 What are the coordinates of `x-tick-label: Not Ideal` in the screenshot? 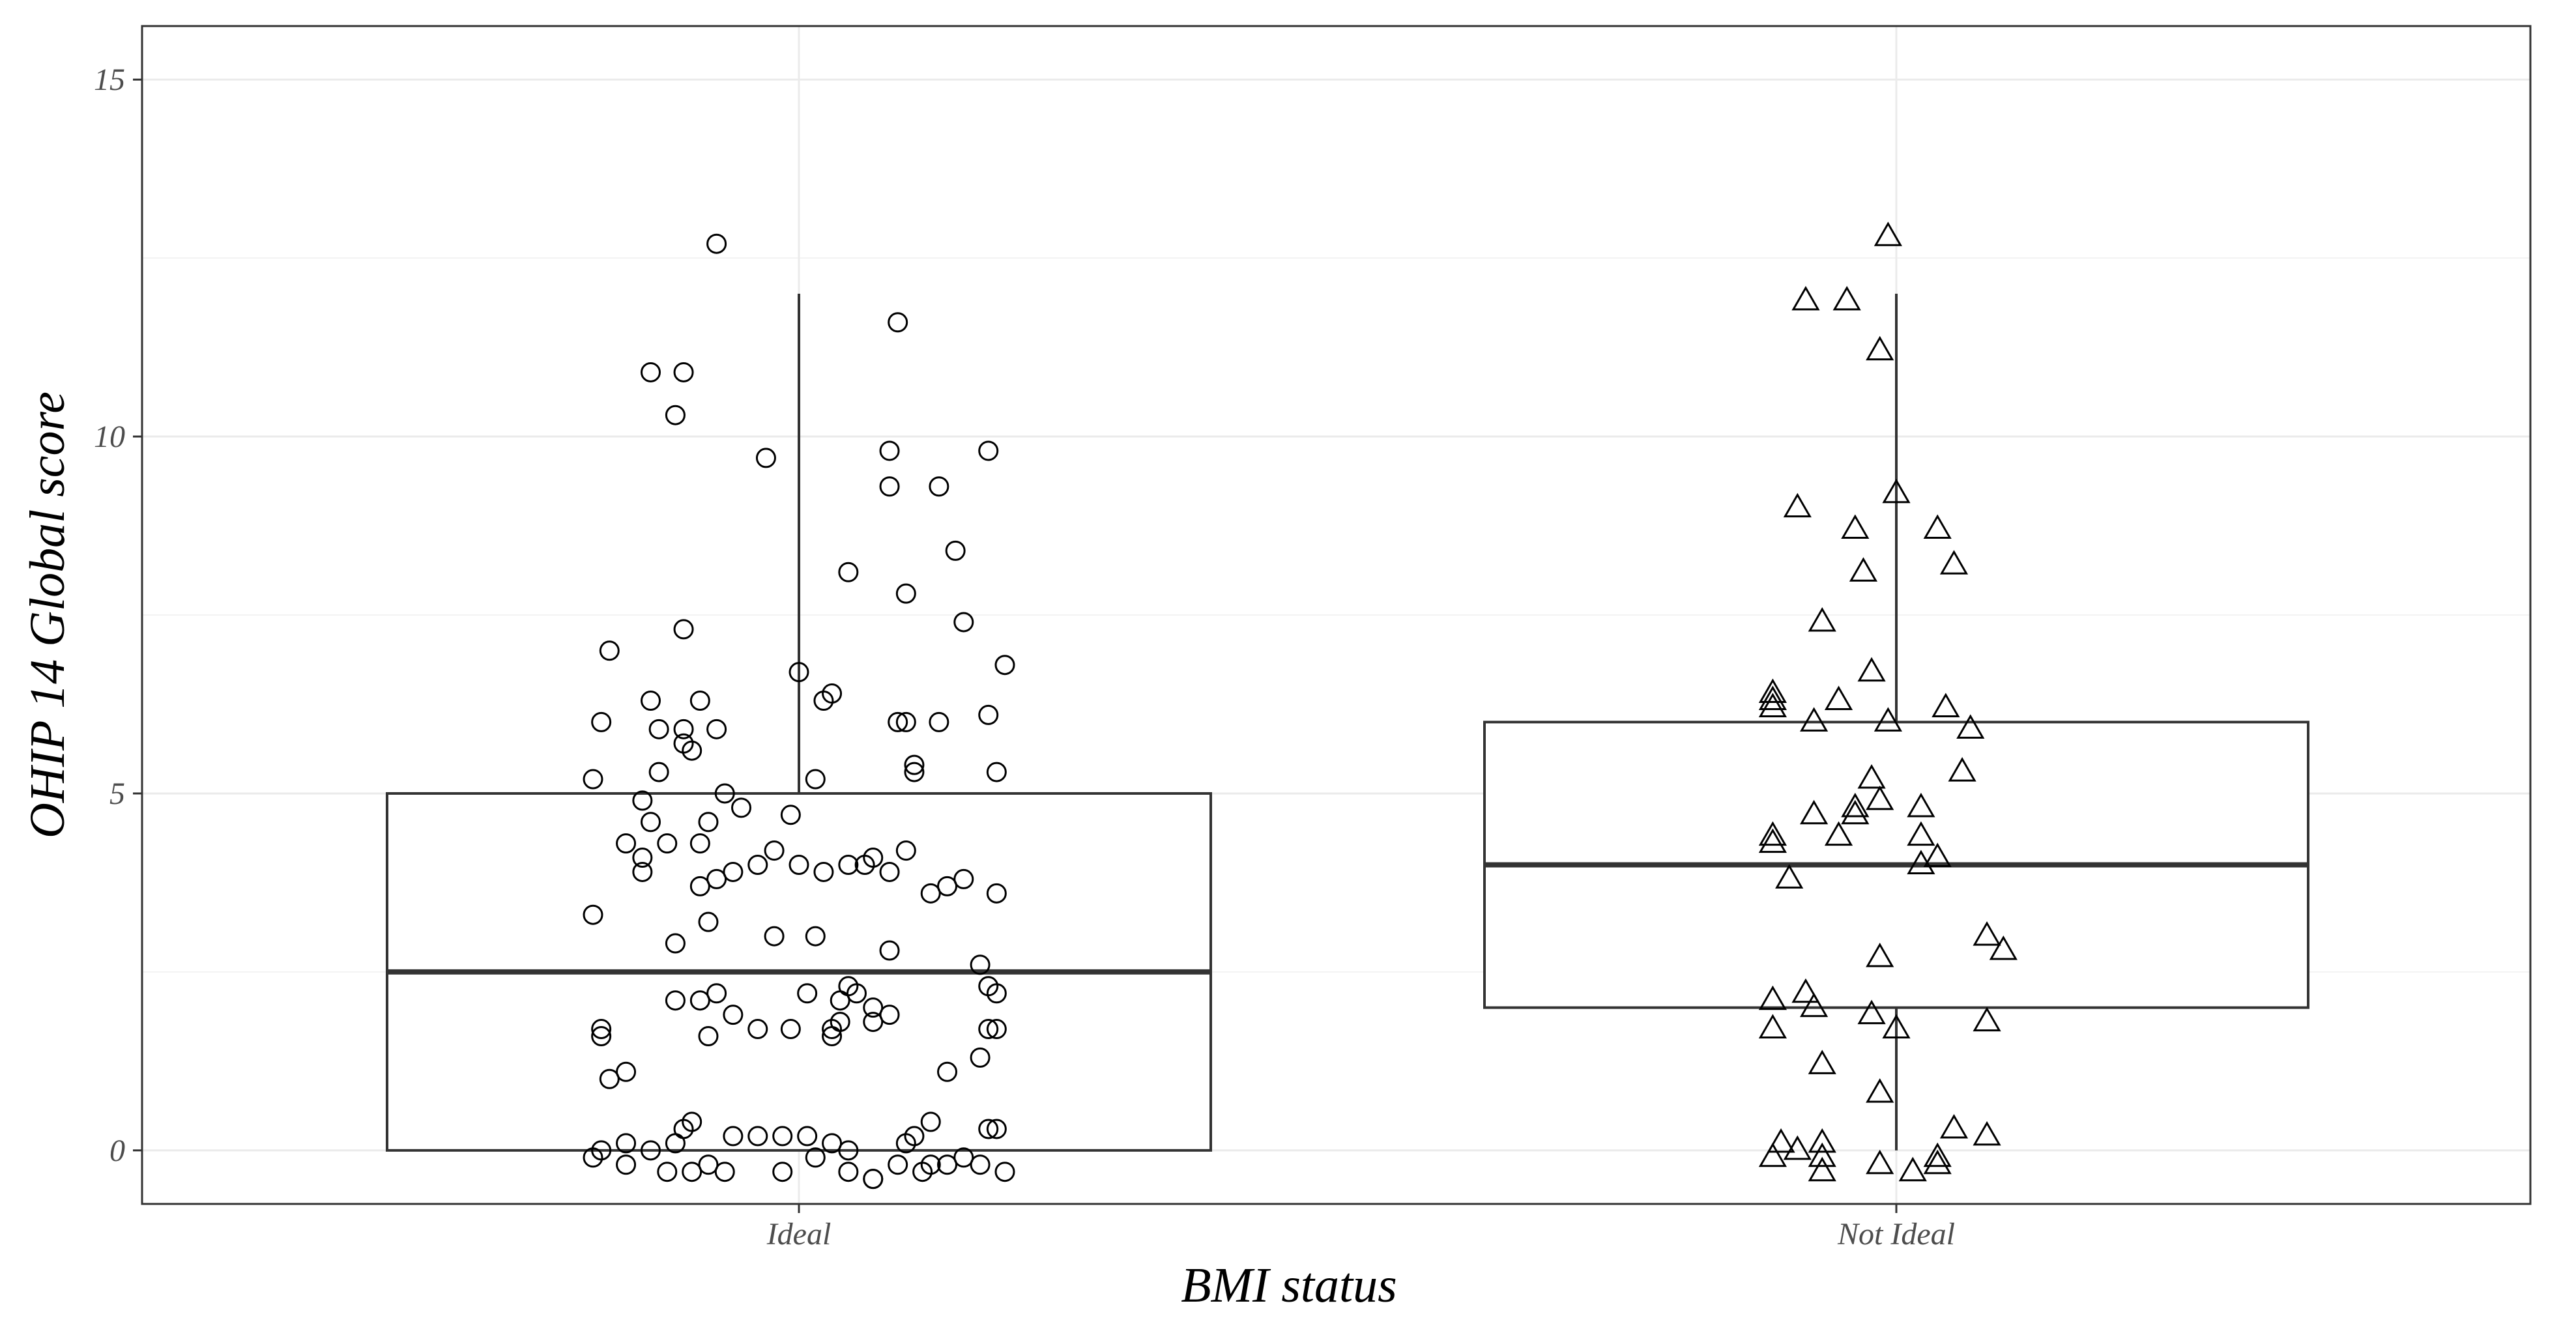 It's located at (1896, 1234).